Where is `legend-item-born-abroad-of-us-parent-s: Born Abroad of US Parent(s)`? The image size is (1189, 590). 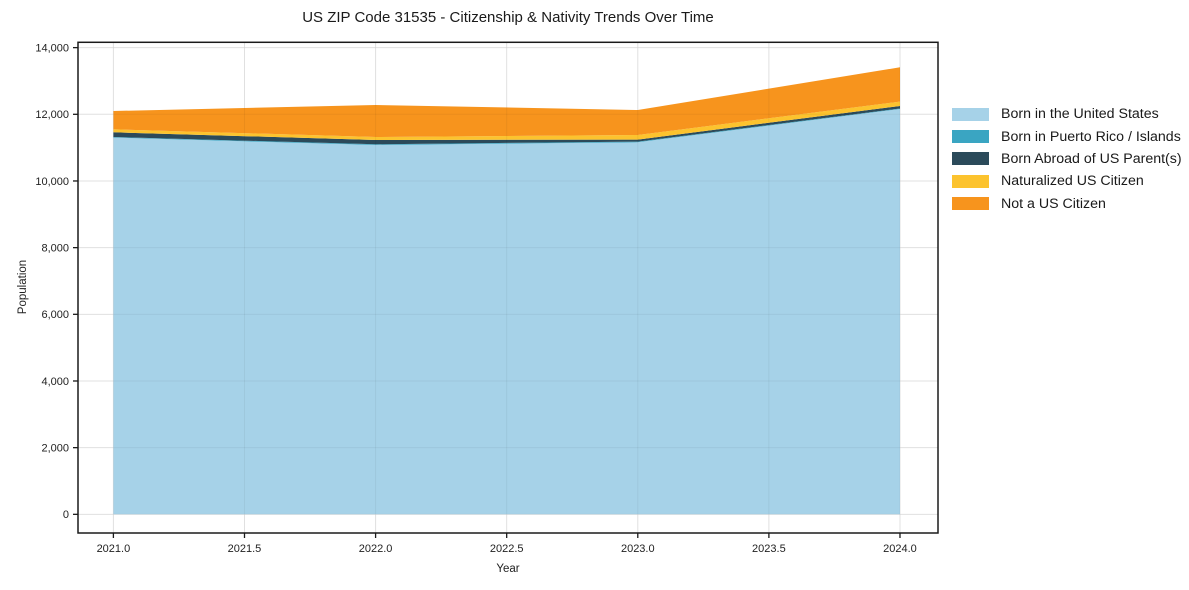 legend-item-born-abroad-of-us-parent-s: Born Abroad of US Parent(s) is located at coordinates (1067, 159).